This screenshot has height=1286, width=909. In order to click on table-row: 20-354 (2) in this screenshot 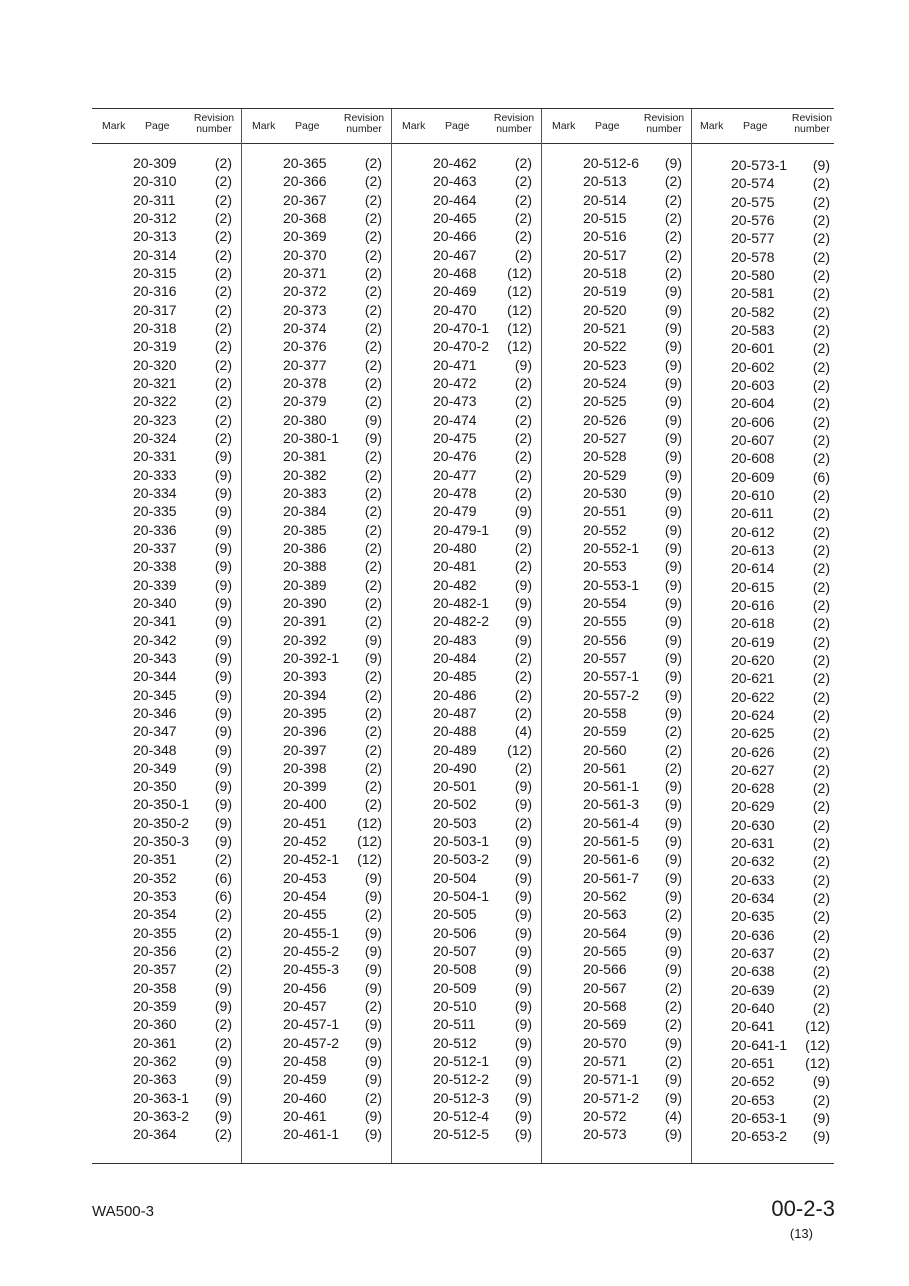, I will do `click(167, 914)`.